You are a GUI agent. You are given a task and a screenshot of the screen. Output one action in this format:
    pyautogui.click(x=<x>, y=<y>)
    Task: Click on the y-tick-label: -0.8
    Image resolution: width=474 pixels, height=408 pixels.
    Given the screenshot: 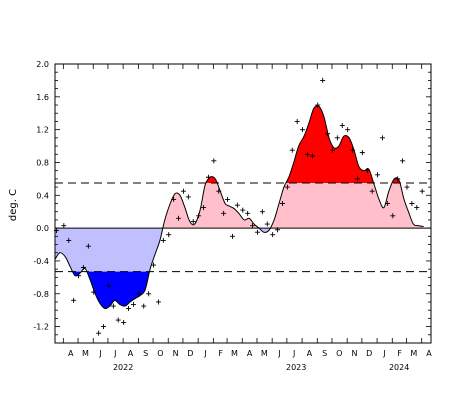 What is the action you would take?
    pyautogui.click(x=41, y=294)
    